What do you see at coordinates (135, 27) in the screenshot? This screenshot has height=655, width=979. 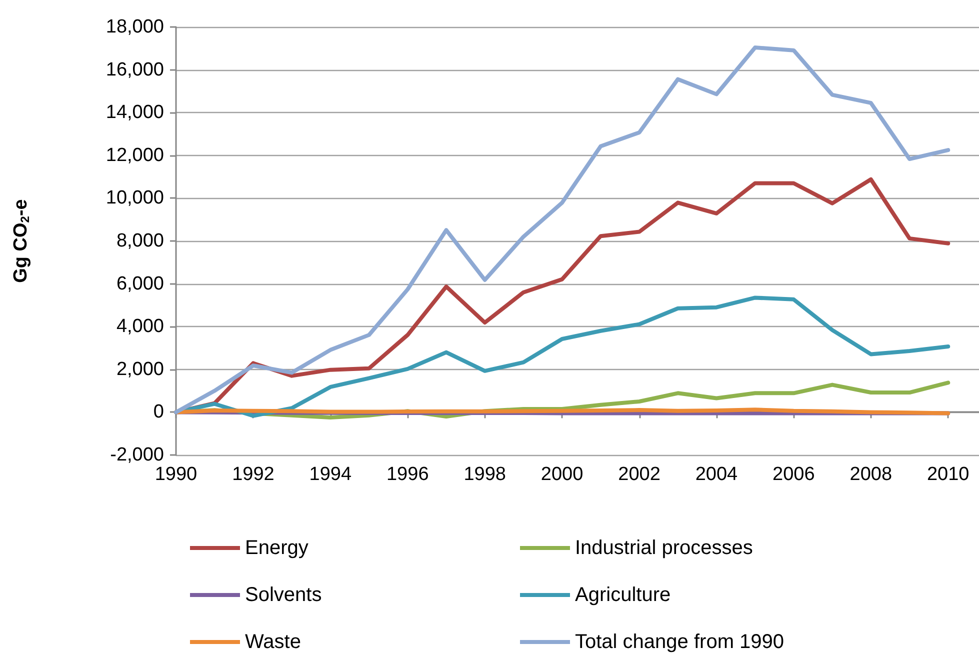 I see `y-tick-label: 18,000` at bounding box center [135, 27].